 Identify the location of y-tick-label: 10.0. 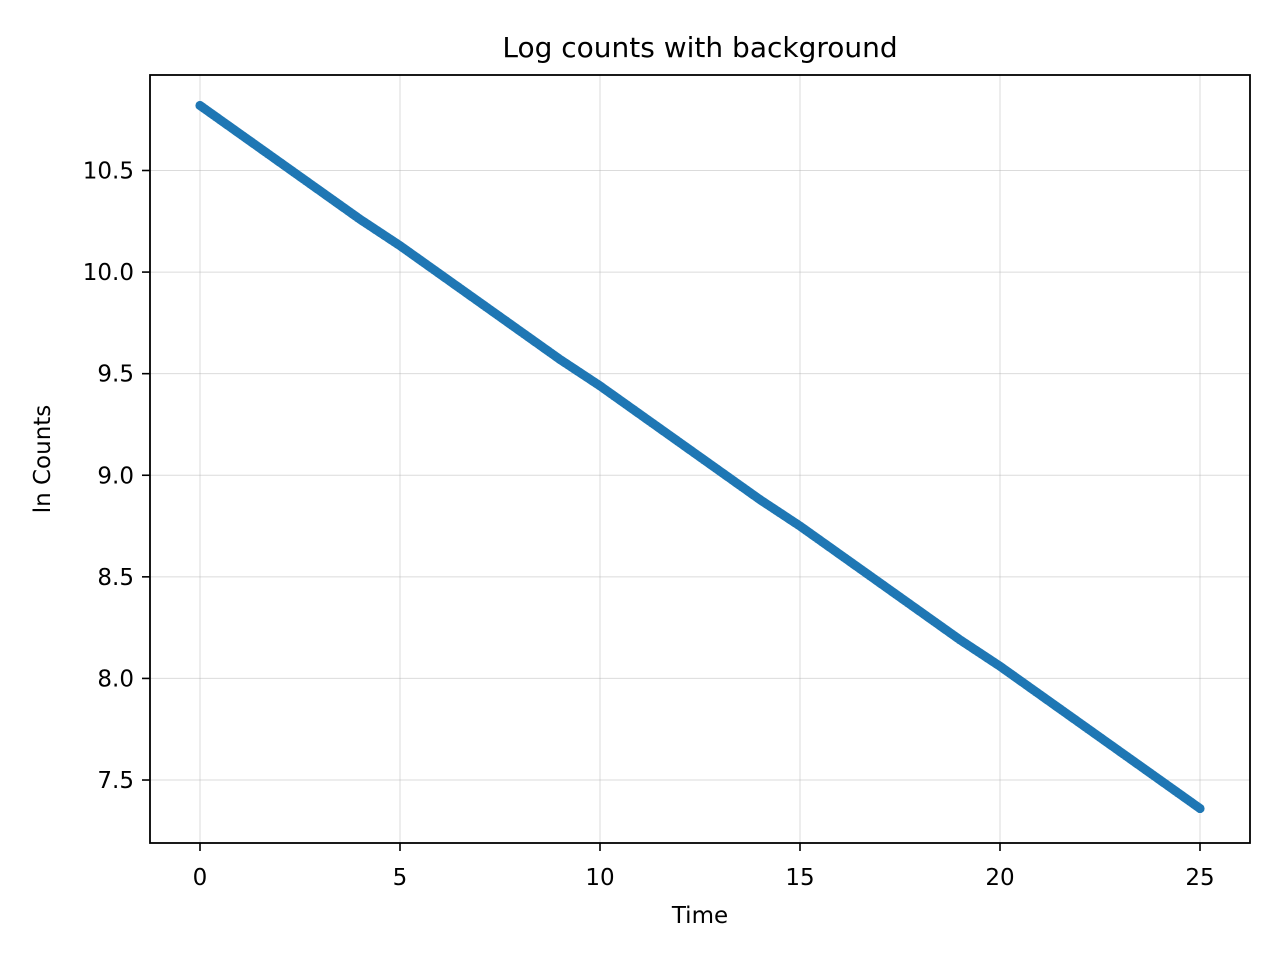
(108, 273).